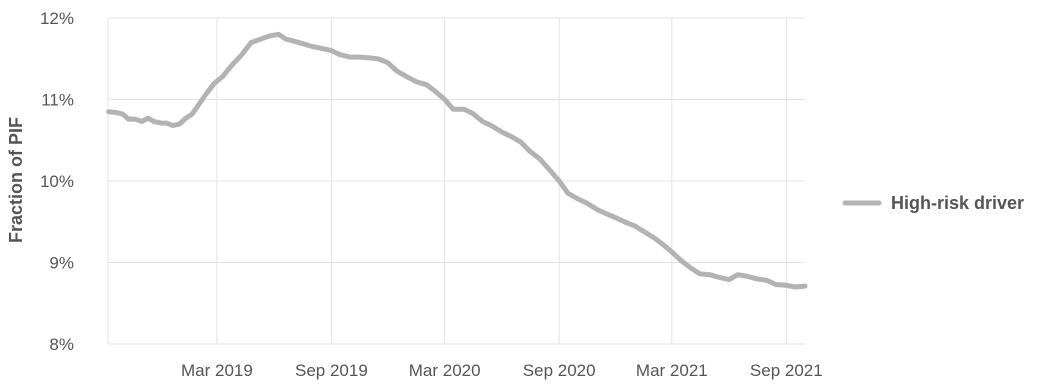 The height and width of the screenshot is (385, 1055). What do you see at coordinates (57, 18) in the screenshot?
I see `y-tick-label: 12%` at bounding box center [57, 18].